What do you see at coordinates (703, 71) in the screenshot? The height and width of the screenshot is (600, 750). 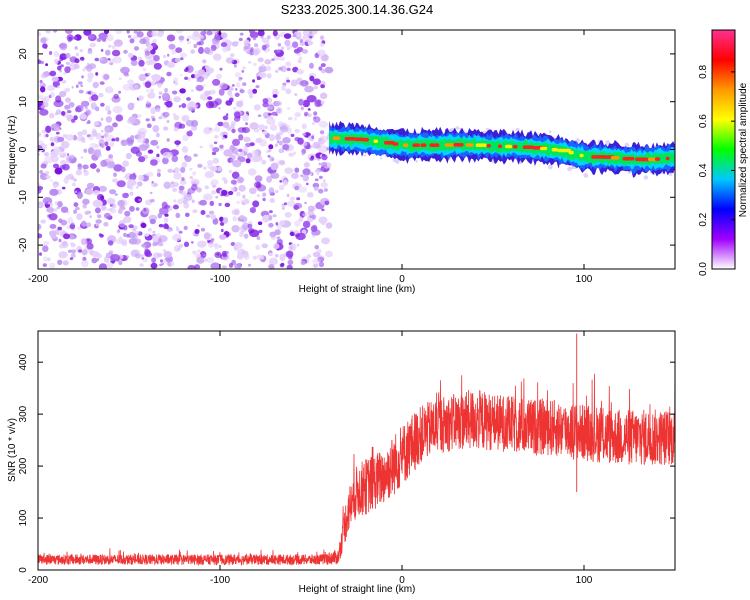 I see `colorbar-tick-label: 0.8` at bounding box center [703, 71].